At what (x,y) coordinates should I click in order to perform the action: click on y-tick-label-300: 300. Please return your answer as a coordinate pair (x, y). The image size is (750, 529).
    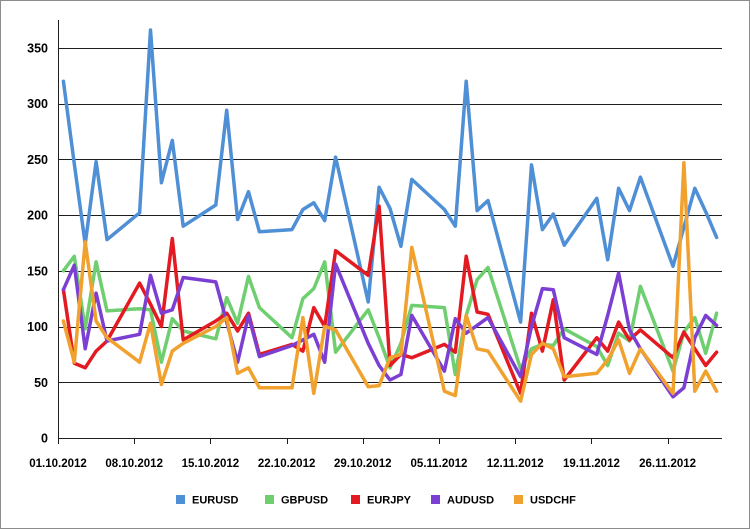
    Looking at the image, I should click on (37, 104).